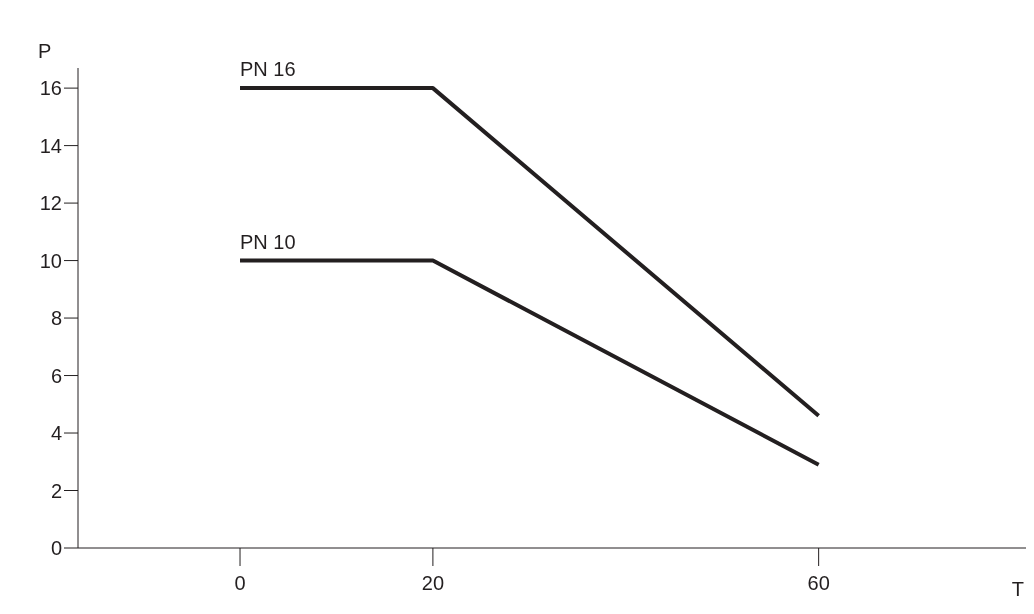 The image size is (1034, 614). I want to click on y-tick-label: 6, so click(56, 375).